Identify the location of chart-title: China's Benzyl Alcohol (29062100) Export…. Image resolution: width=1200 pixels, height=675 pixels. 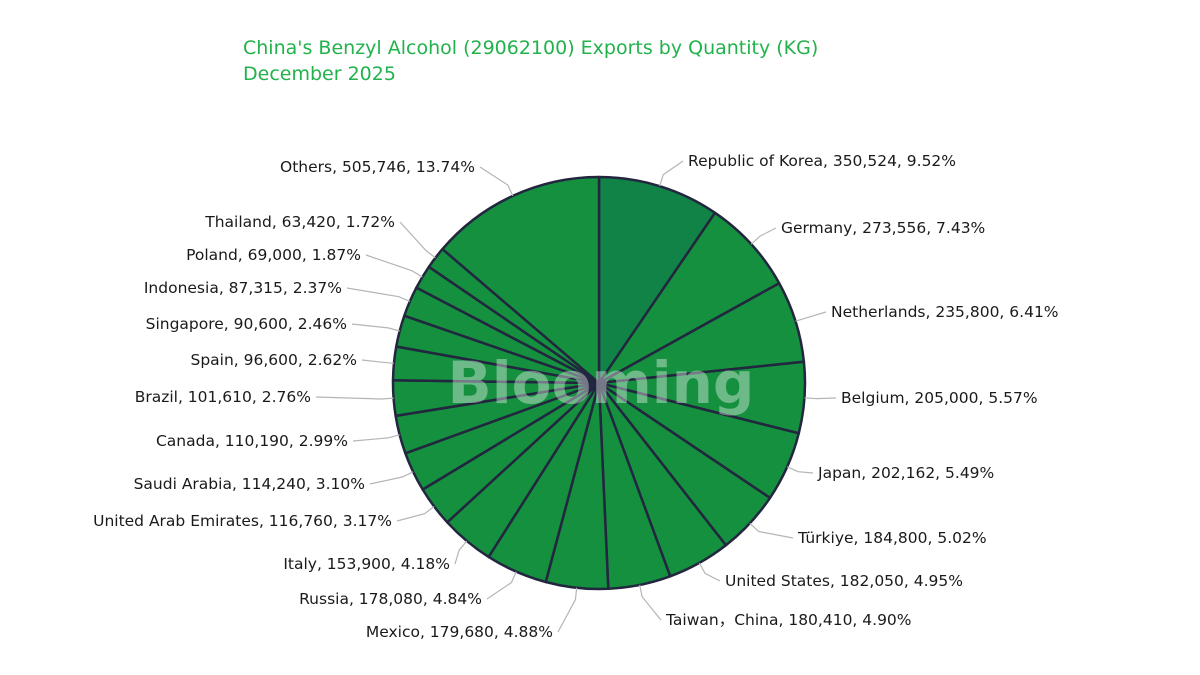
(530, 48).